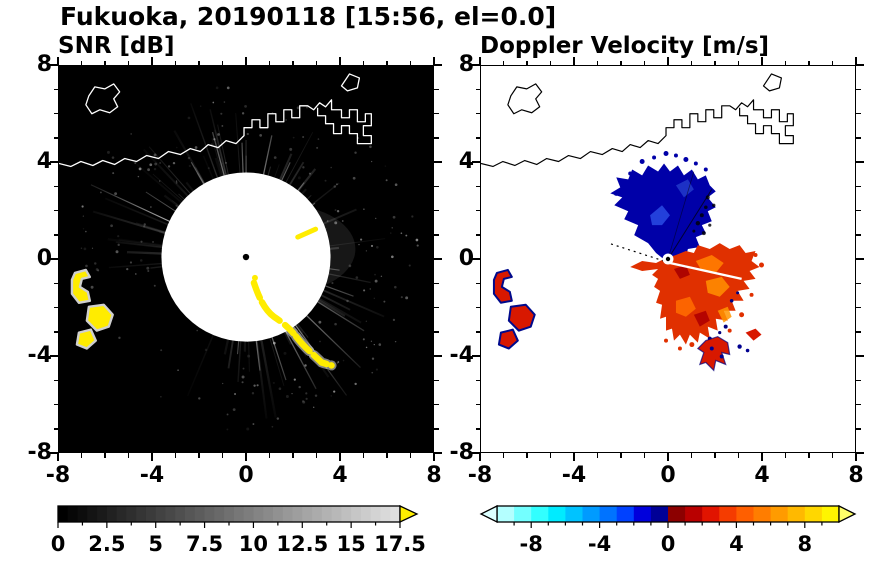 The height and width of the screenshot is (570, 870). What do you see at coordinates (805, 544) in the screenshot?
I see `velocity-colorbar-tick-label: 8` at bounding box center [805, 544].